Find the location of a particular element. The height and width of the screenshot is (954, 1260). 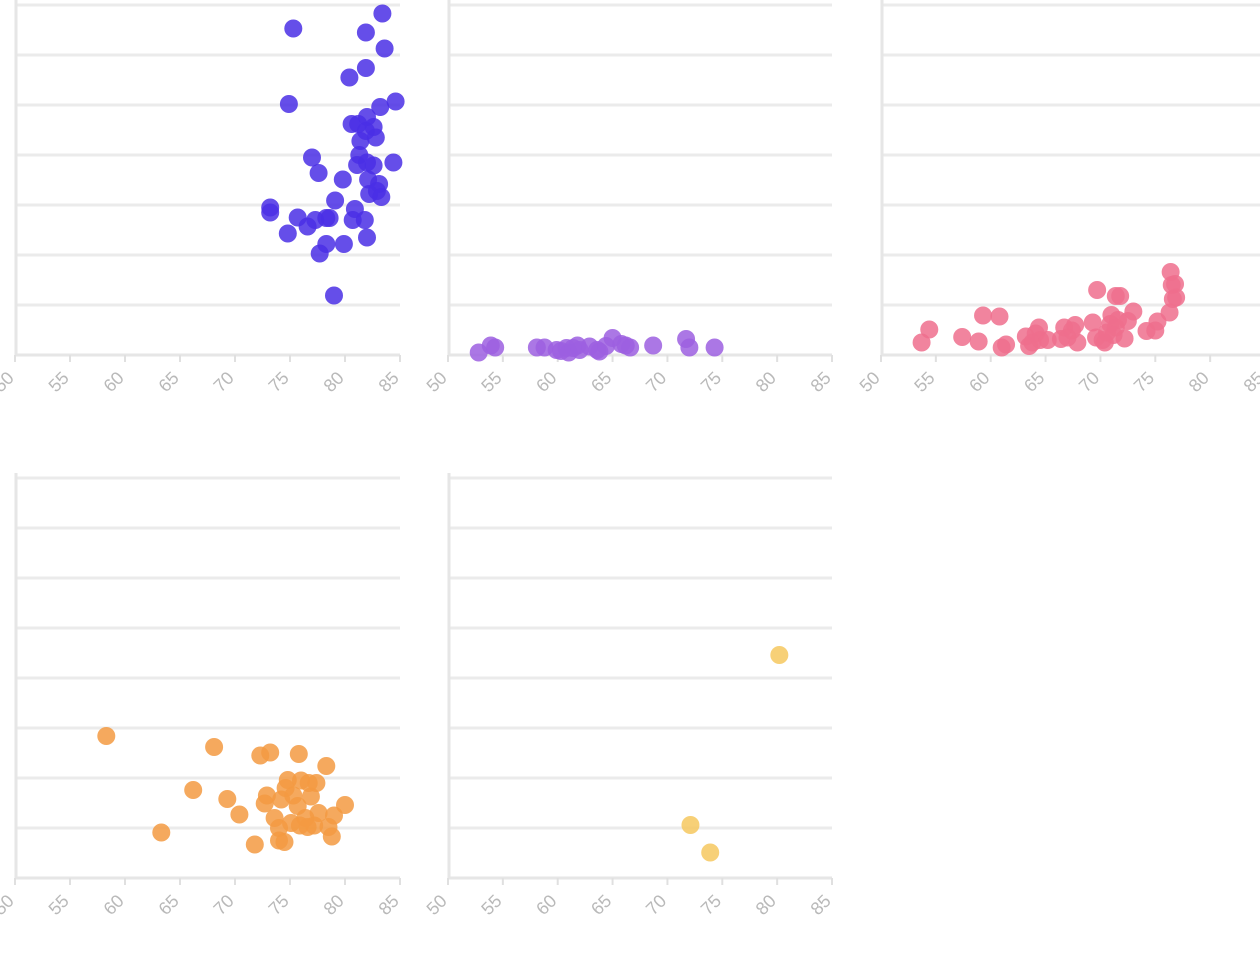

panel-pink-scatter: 50 55 60 65 70 75 80 85 is located at coordinates (1058, 198).